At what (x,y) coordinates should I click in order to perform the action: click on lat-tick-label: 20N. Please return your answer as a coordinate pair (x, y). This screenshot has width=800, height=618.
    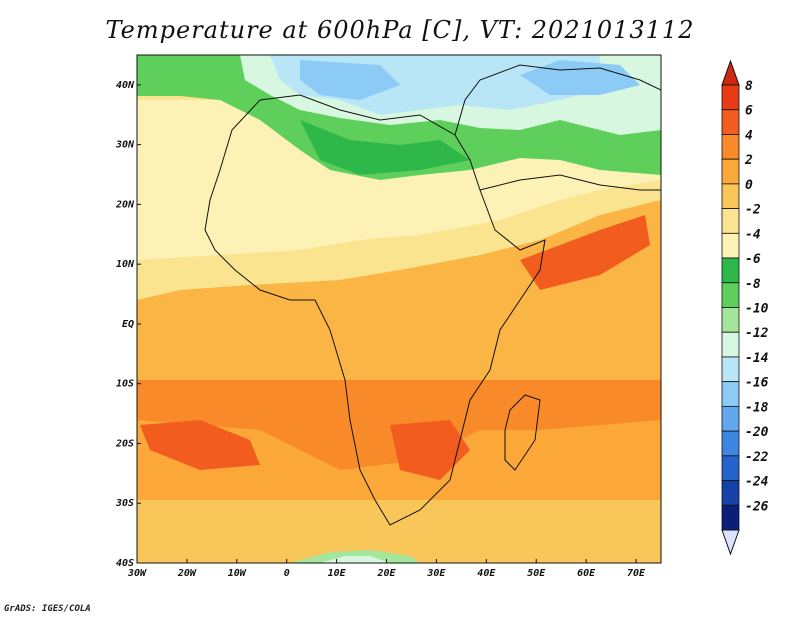
    Looking at the image, I should click on (125, 204).